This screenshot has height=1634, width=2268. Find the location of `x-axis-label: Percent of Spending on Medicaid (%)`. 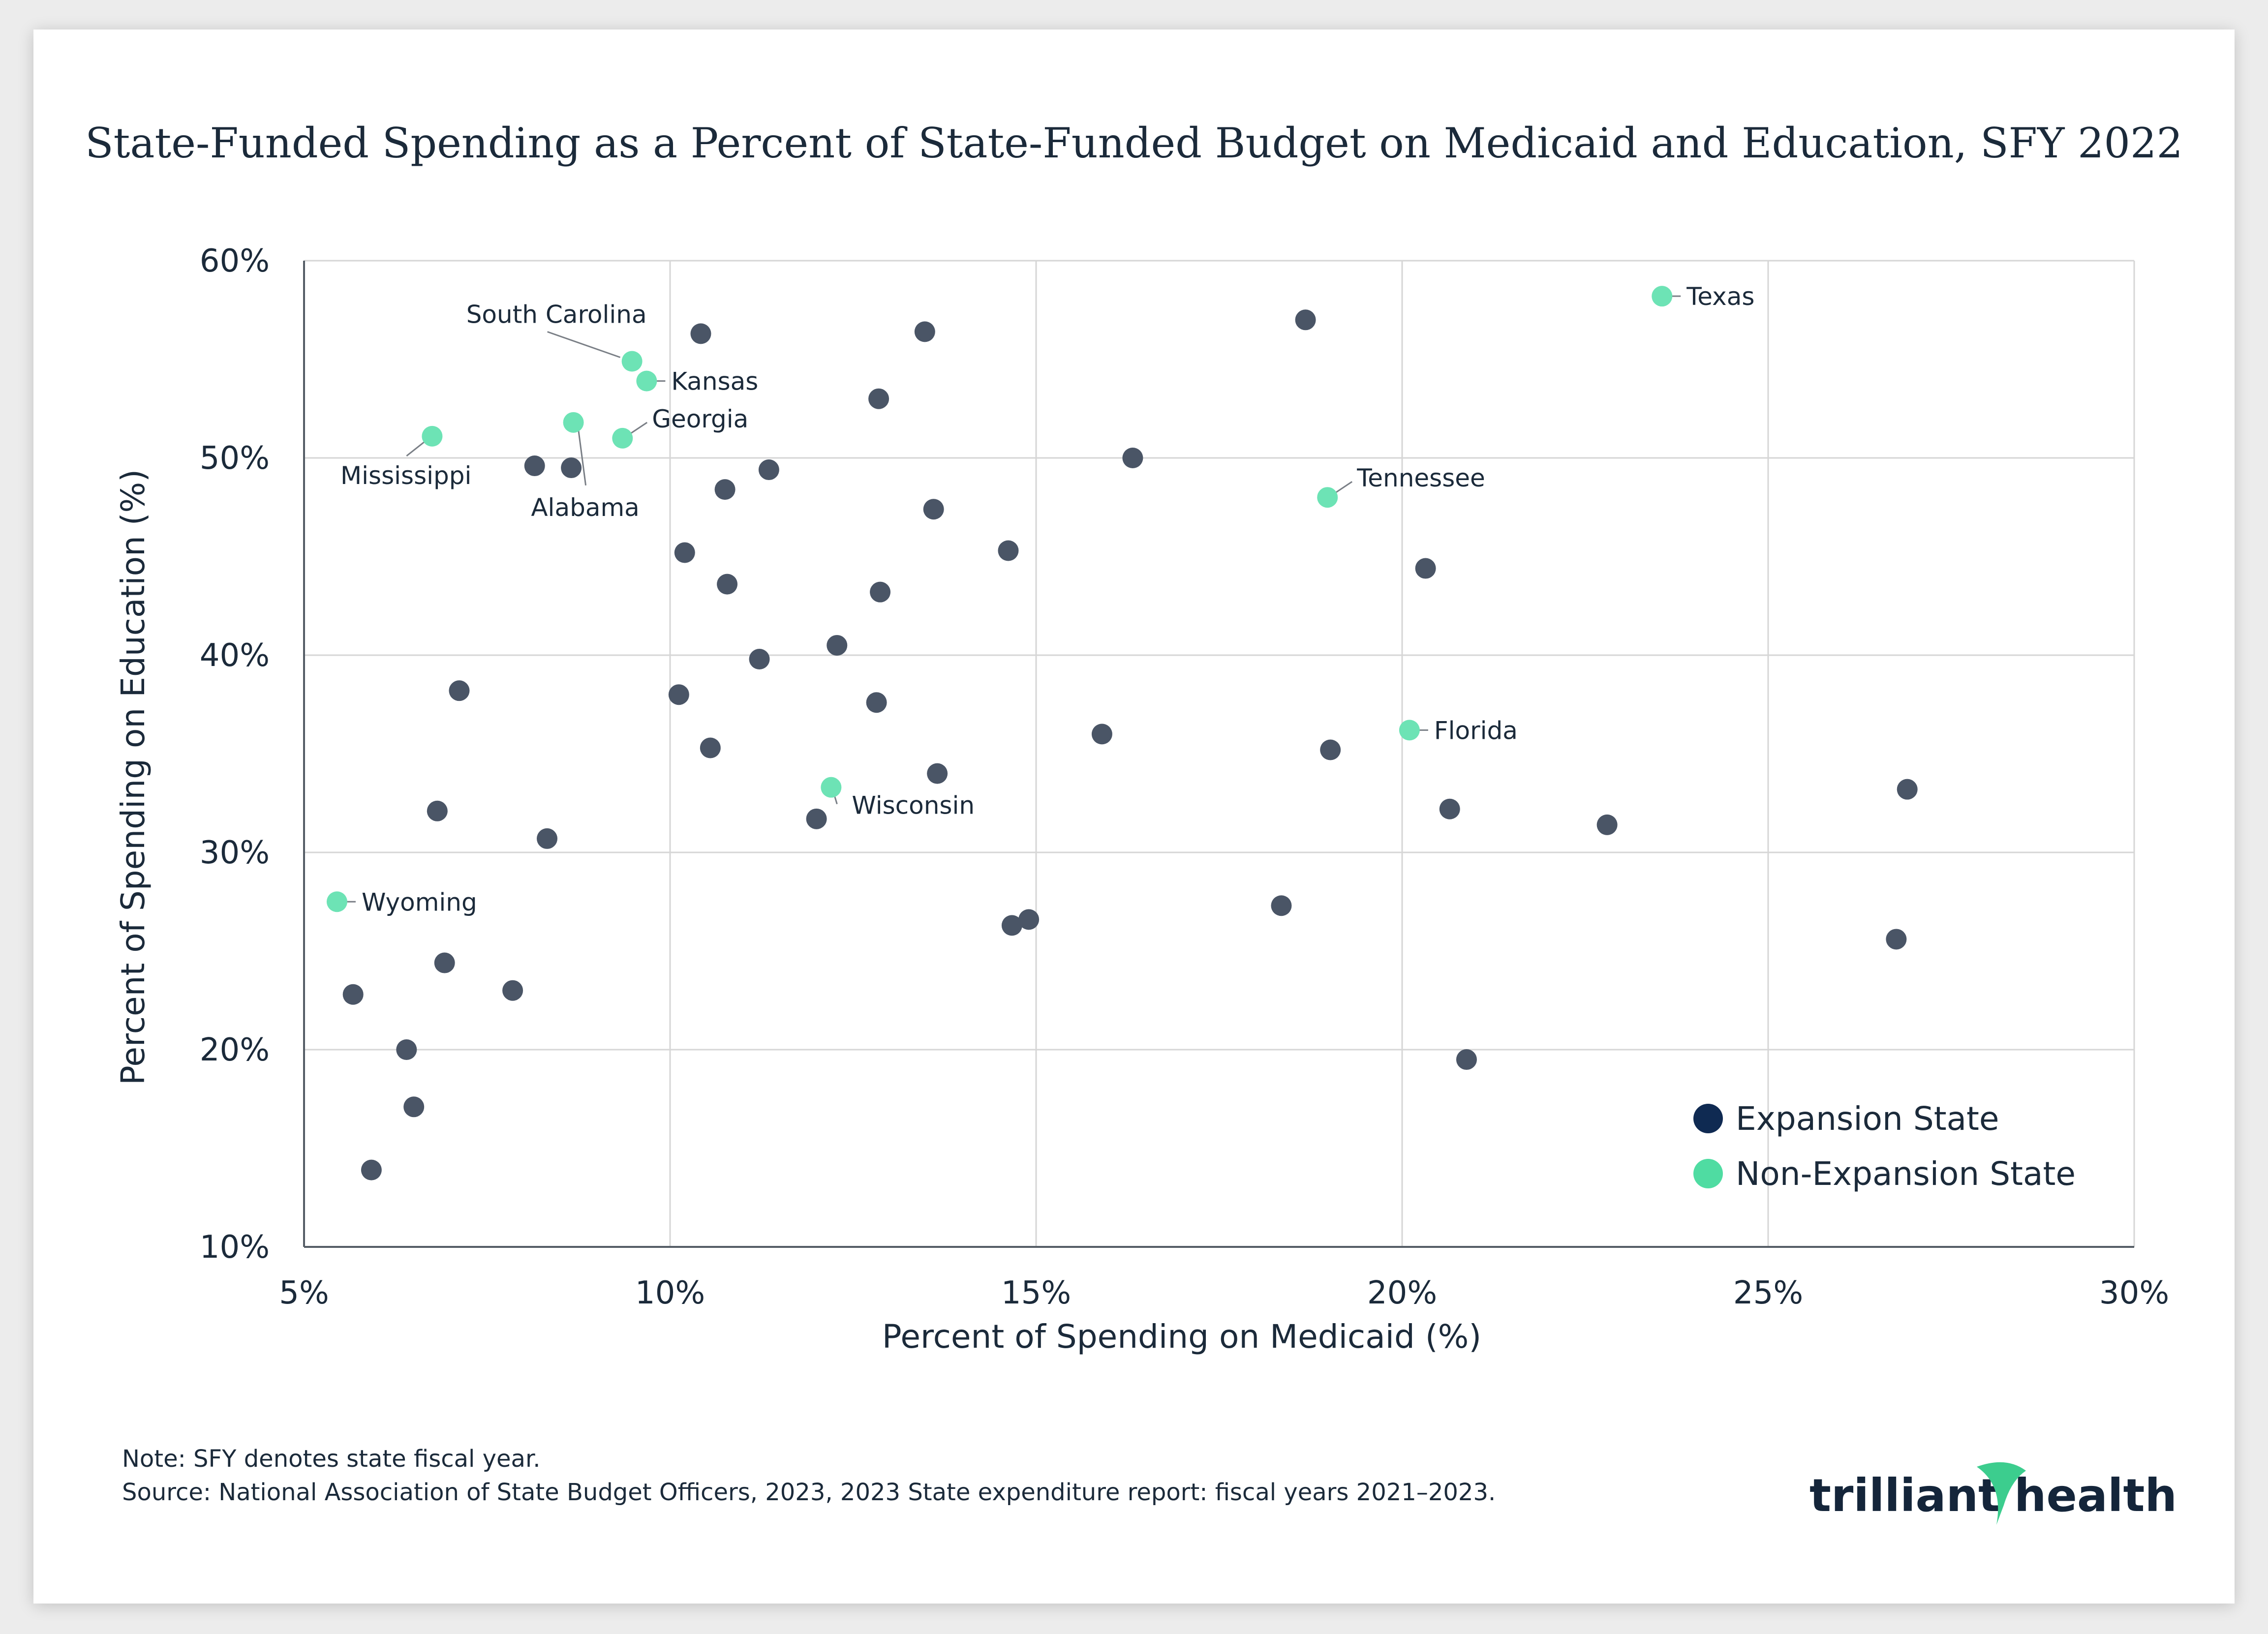

x-axis-label: Percent of Spending on Medicaid (%) is located at coordinates (1181, 1337).